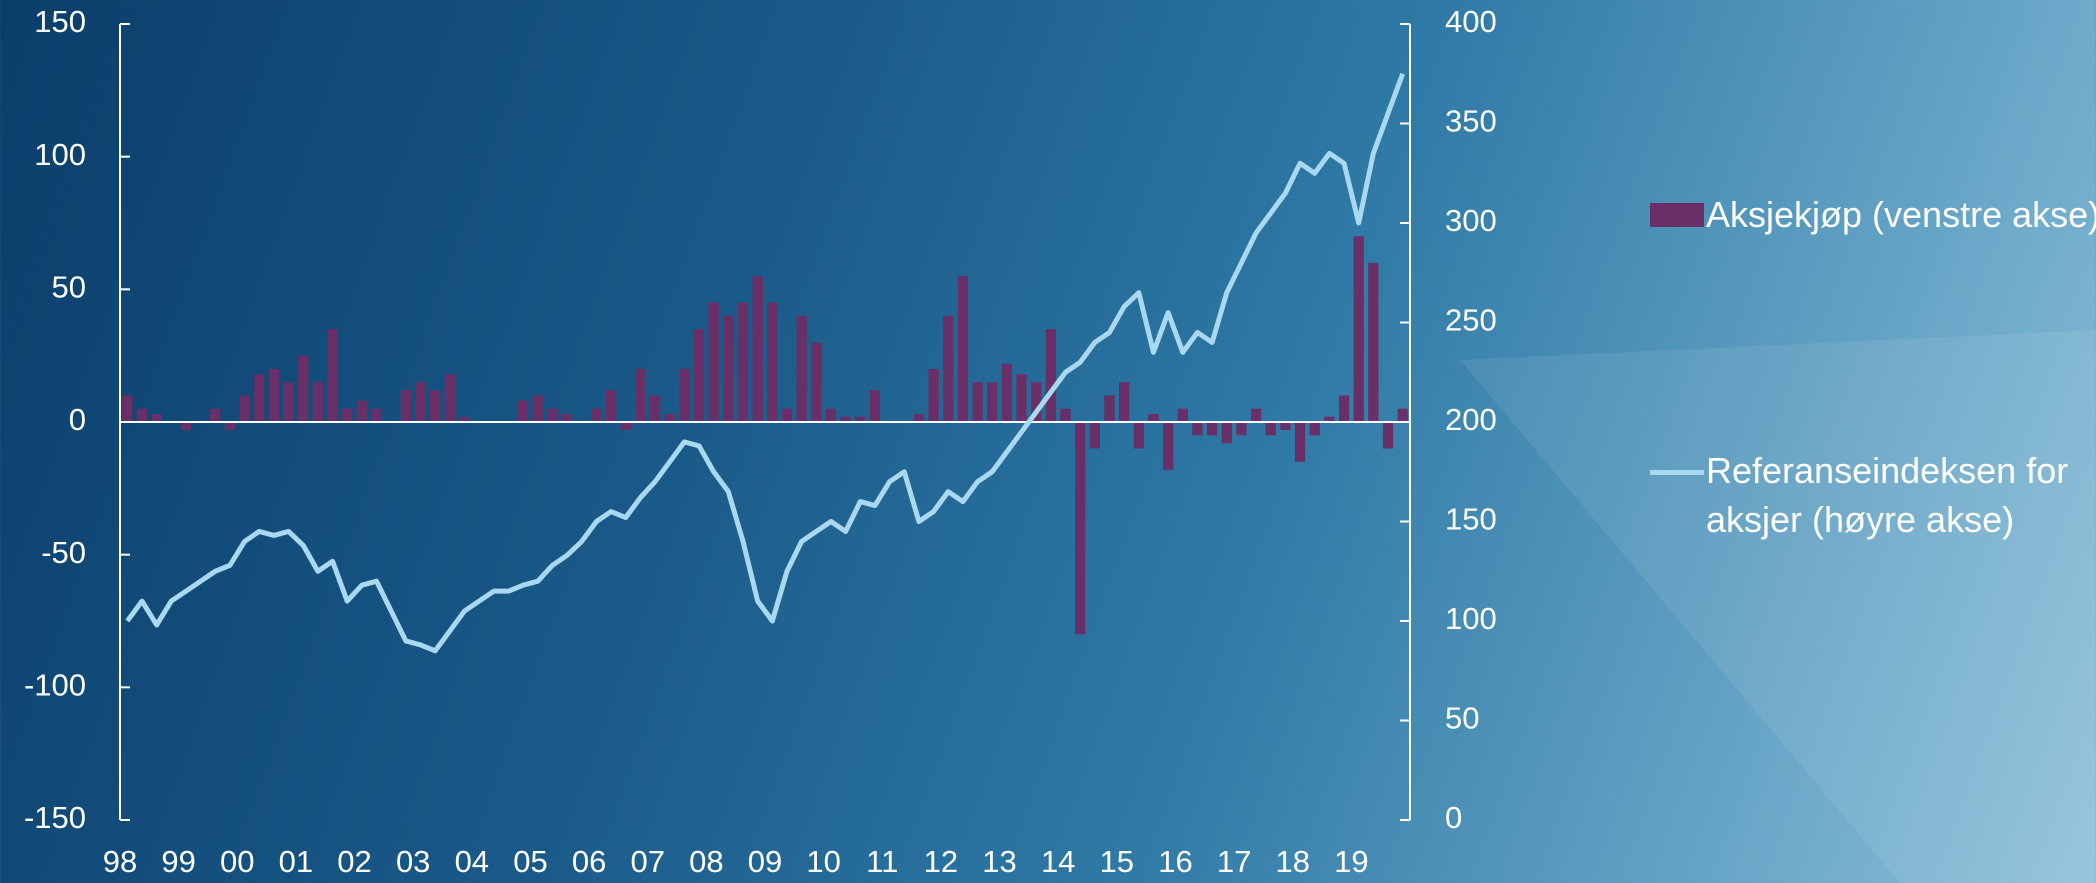 This screenshot has height=883, width=2096. What do you see at coordinates (1175, 861) in the screenshot?
I see `x-tick-label: 16` at bounding box center [1175, 861].